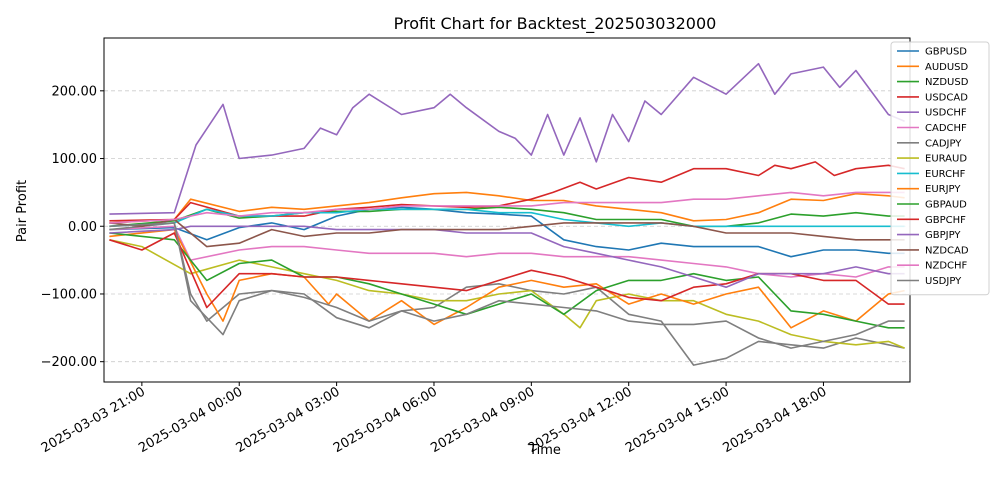 This screenshot has width=1000, height=500. Describe the element at coordinates (946, 113) in the screenshot. I see `legend-label: USDCHF` at that location.